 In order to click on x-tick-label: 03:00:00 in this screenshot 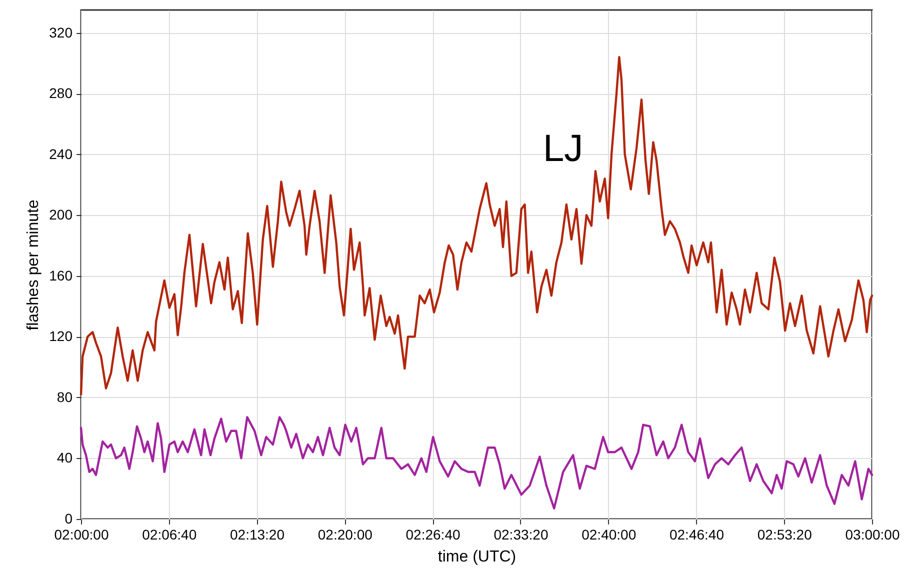, I will do `click(872, 534)`.